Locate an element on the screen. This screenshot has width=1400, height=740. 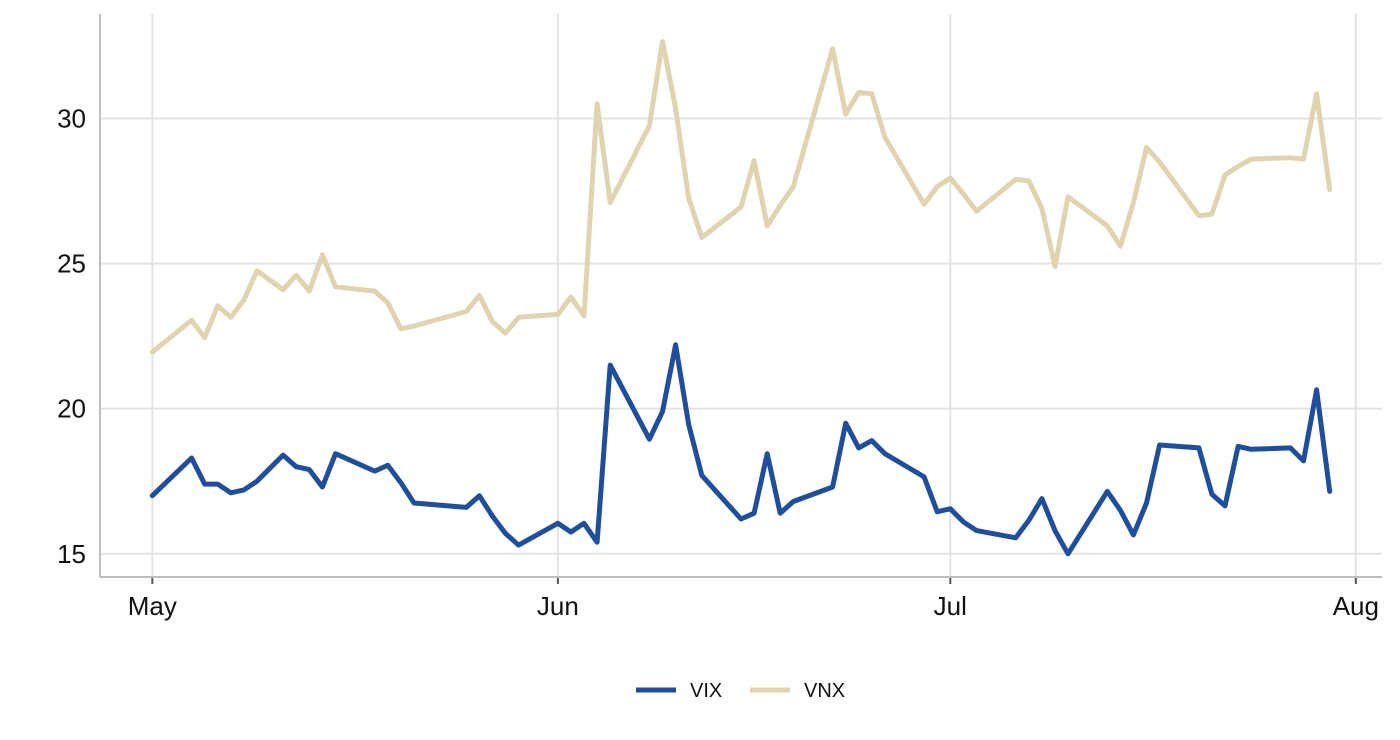
x-tick-label: May is located at coordinates (152, 606).